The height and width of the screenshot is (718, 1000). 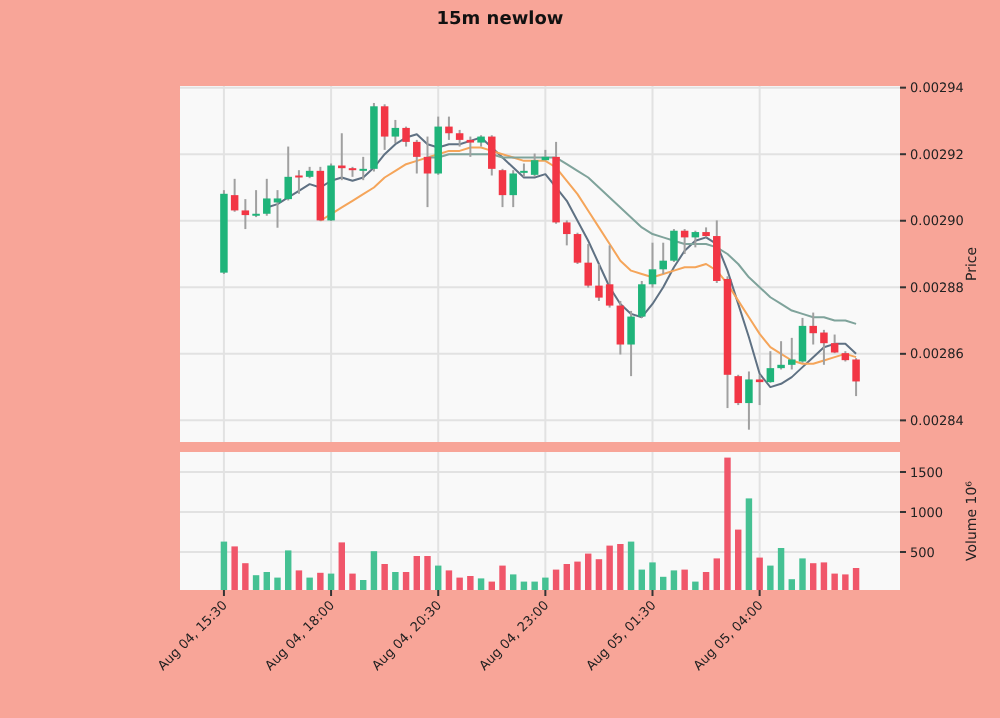 What do you see at coordinates (500, 20) in the screenshot?
I see `chart-title: 15m newlow` at bounding box center [500, 20].